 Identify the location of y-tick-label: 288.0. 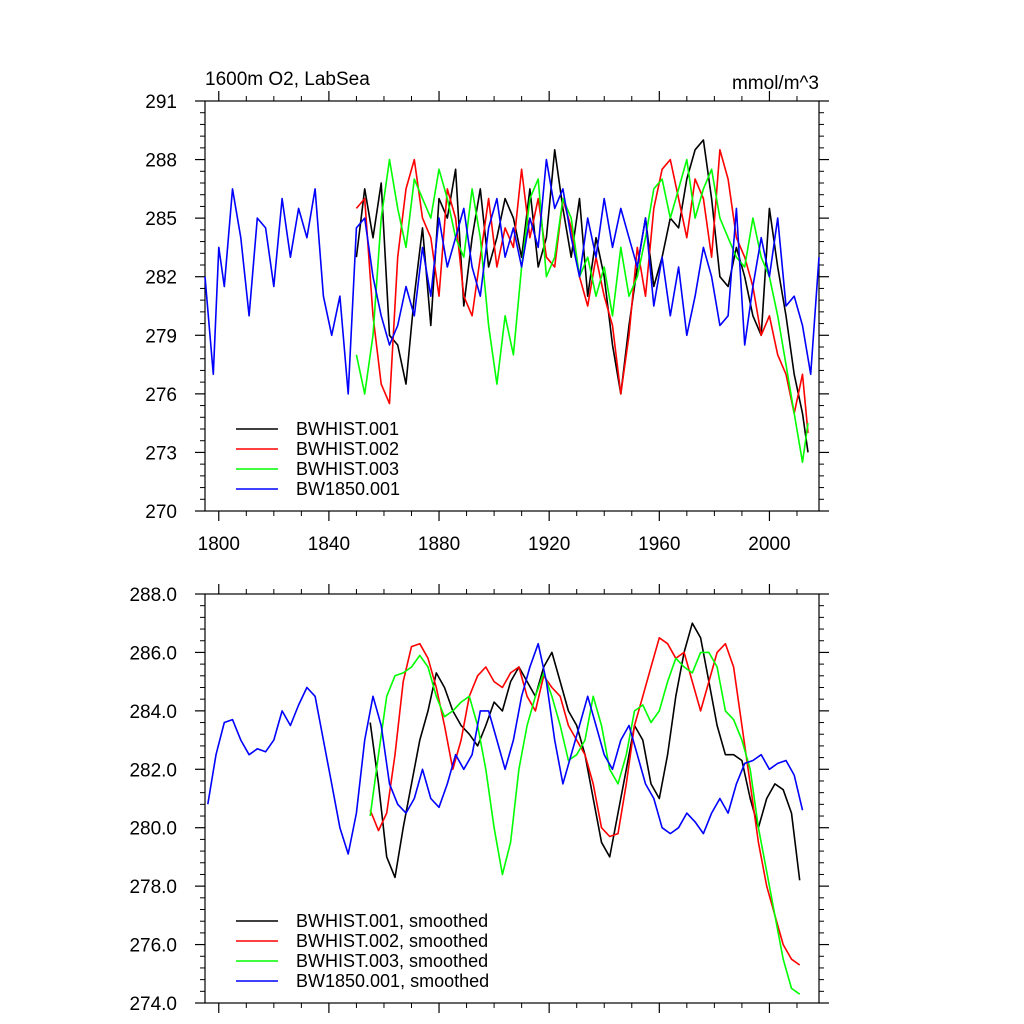
(153, 595).